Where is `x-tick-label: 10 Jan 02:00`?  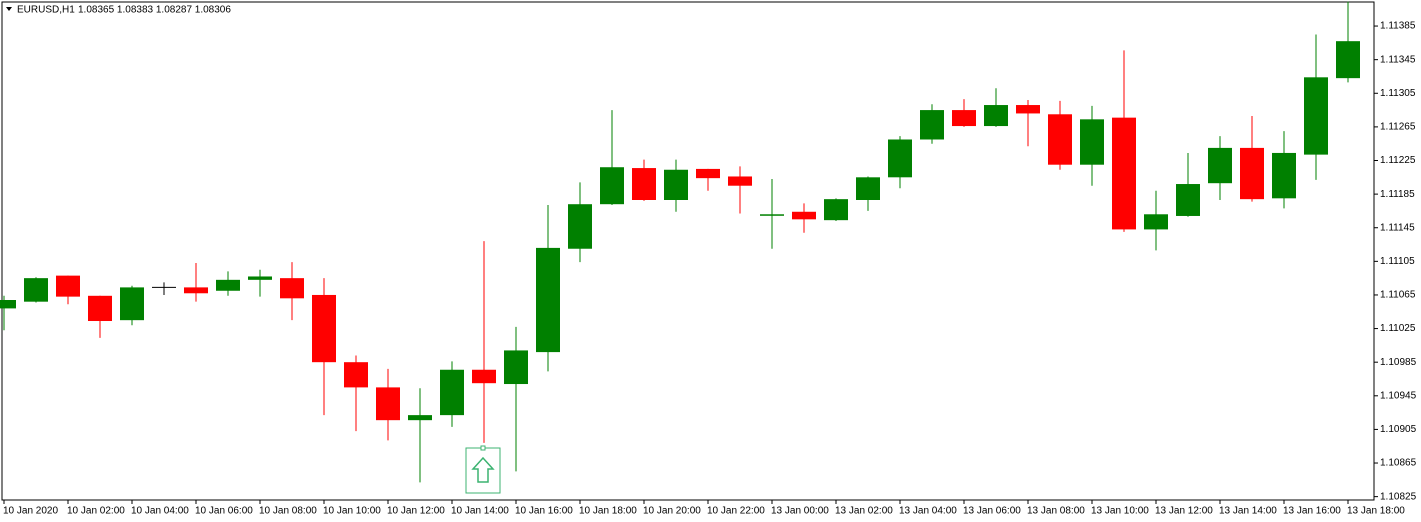
x-tick-label: 10 Jan 02:00 is located at coordinates (96, 511).